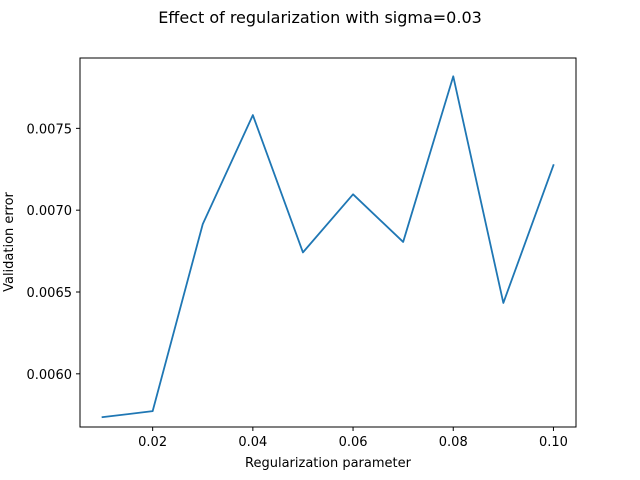 The image size is (640, 480). What do you see at coordinates (152, 442) in the screenshot?
I see `x-tick-label: 0.02` at bounding box center [152, 442].